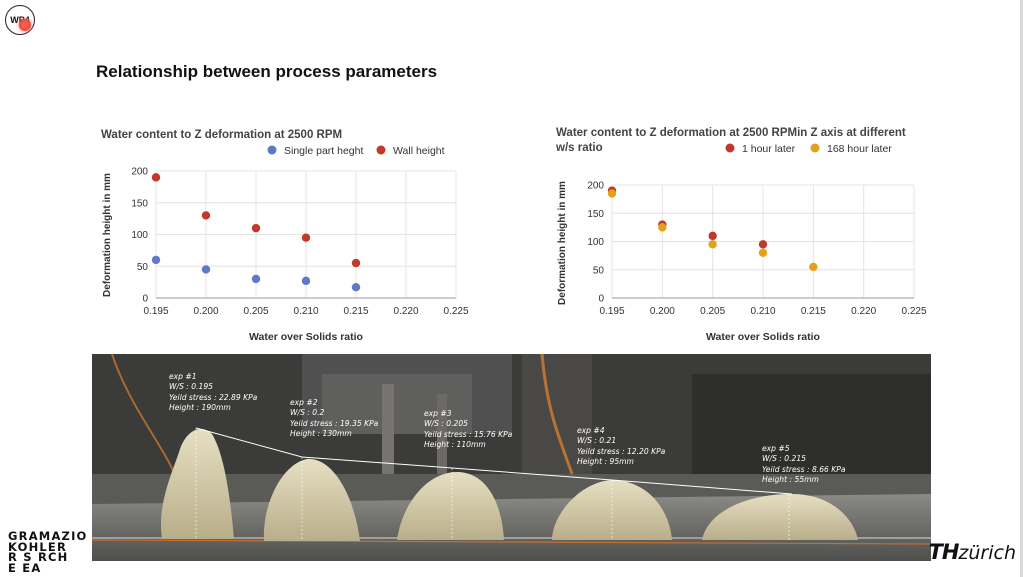  What do you see at coordinates (1021, 288) in the screenshot?
I see `right-edge-divider` at bounding box center [1021, 288].